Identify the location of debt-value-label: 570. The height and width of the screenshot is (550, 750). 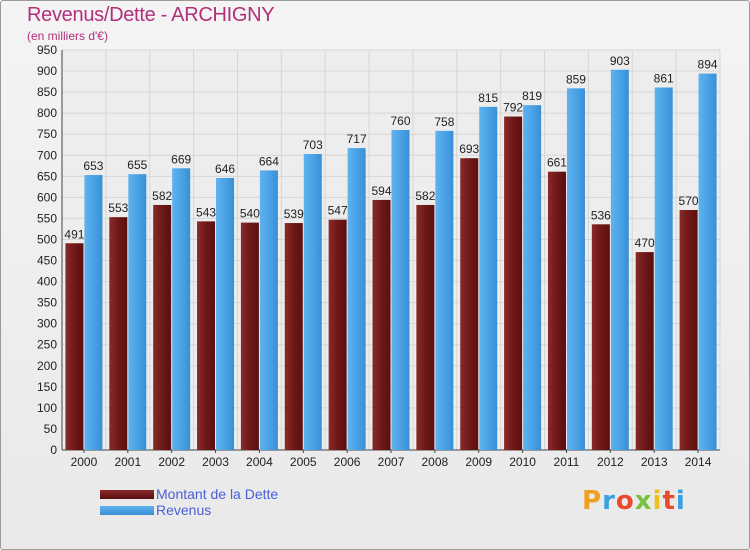
(689, 201).